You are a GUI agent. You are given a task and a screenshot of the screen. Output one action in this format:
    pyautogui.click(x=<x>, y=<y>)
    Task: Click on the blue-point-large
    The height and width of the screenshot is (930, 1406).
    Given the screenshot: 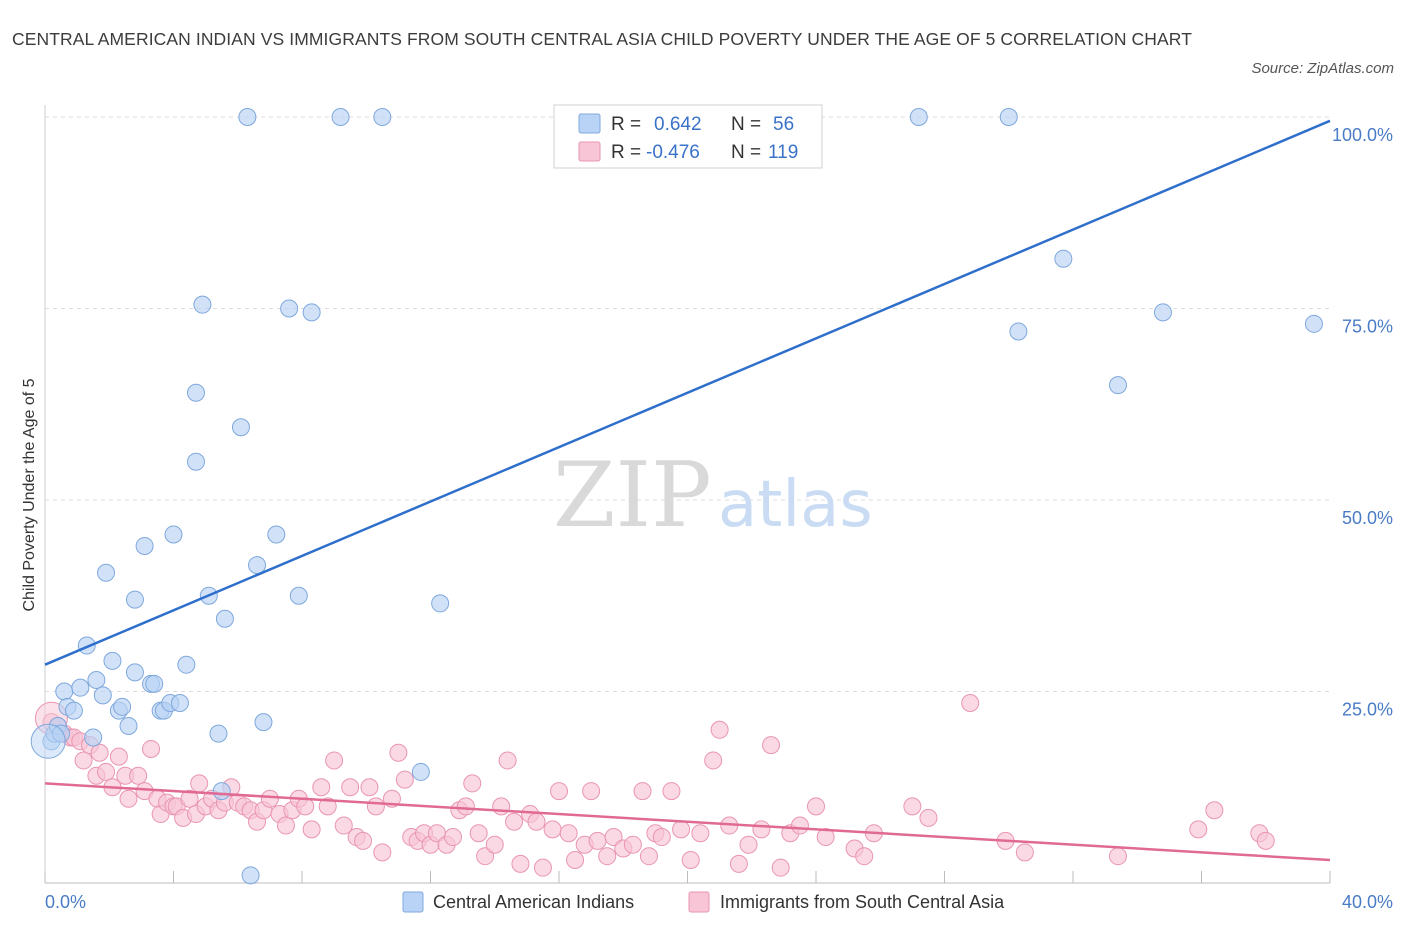 What is the action you would take?
    pyautogui.click(x=48, y=741)
    